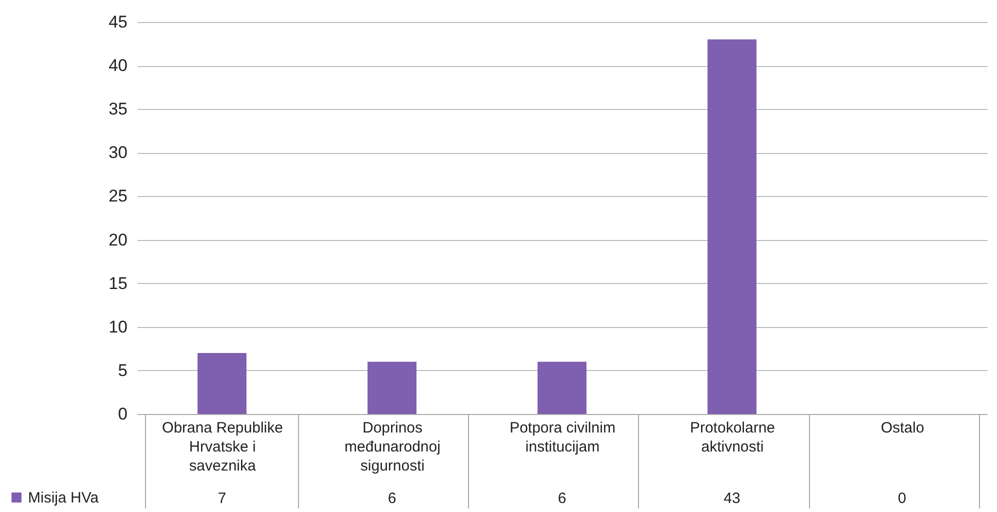 The width and height of the screenshot is (997, 512). I want to click on x-tick-label: Protokolarne aktivnosti, so click(733, 438).